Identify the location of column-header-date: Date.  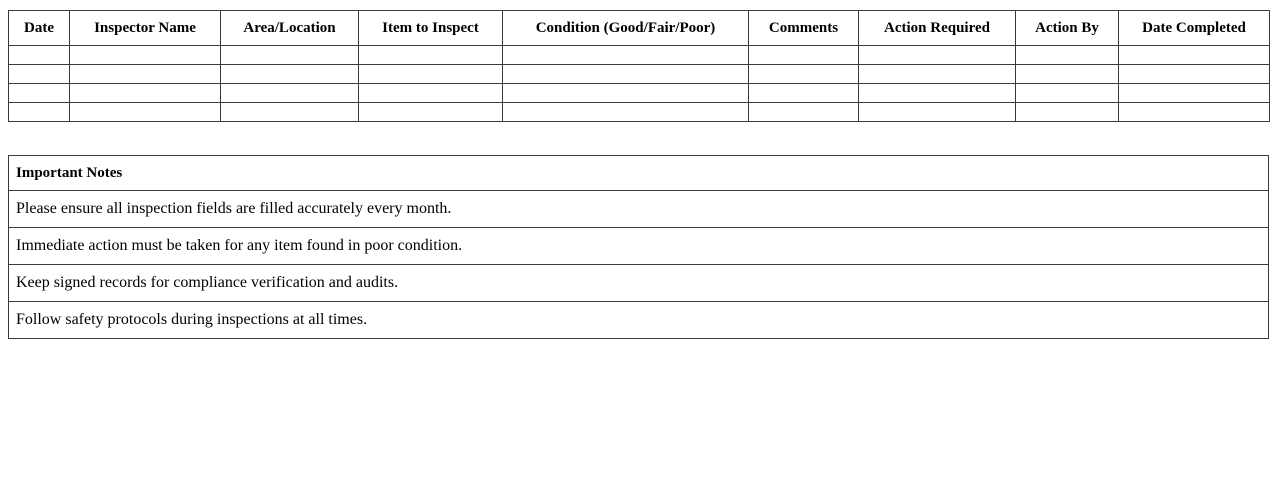
(39, 28).